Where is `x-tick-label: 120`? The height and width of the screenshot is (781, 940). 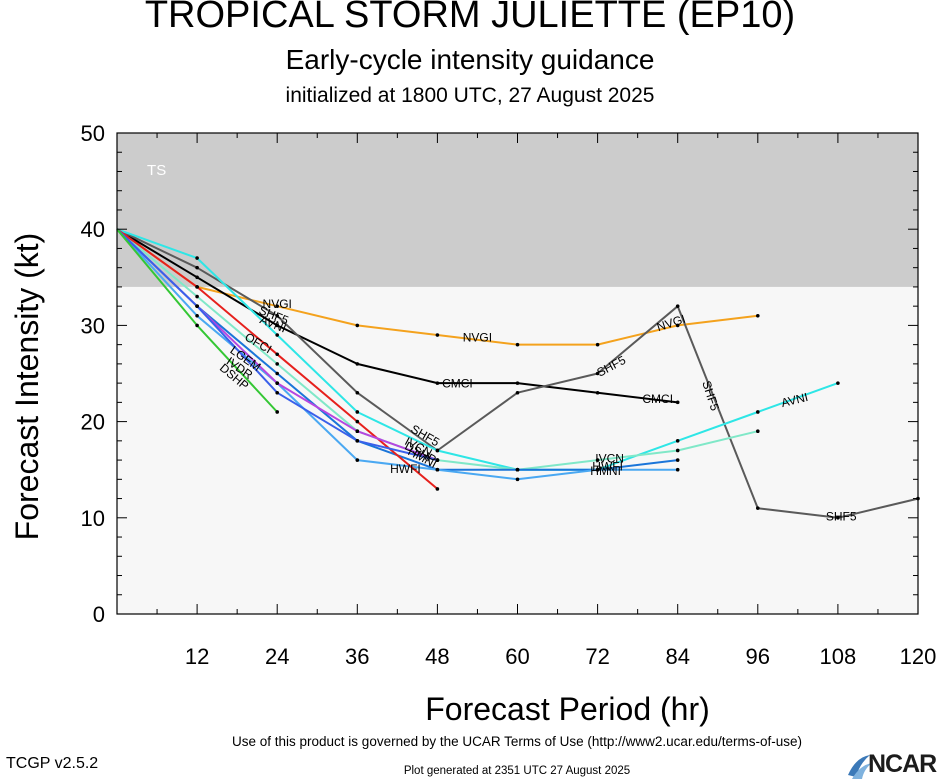 x-tick-label: 120 is located at coordinates (918, 656).